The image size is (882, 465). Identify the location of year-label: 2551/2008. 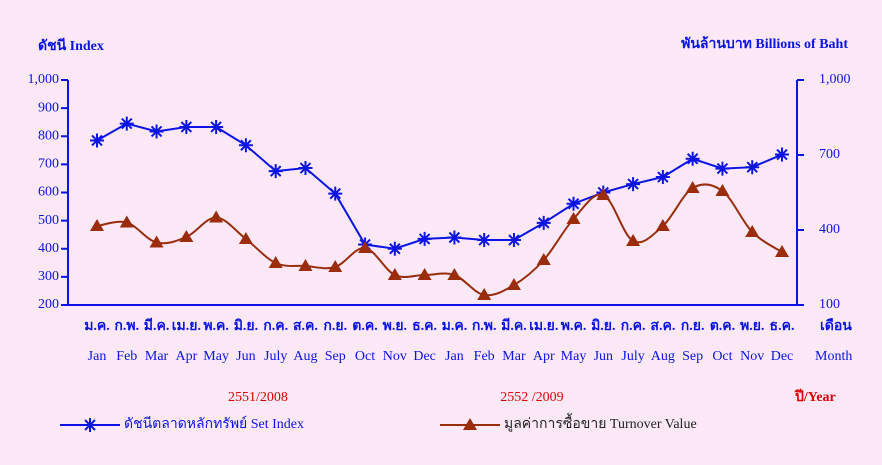
(258, 397).